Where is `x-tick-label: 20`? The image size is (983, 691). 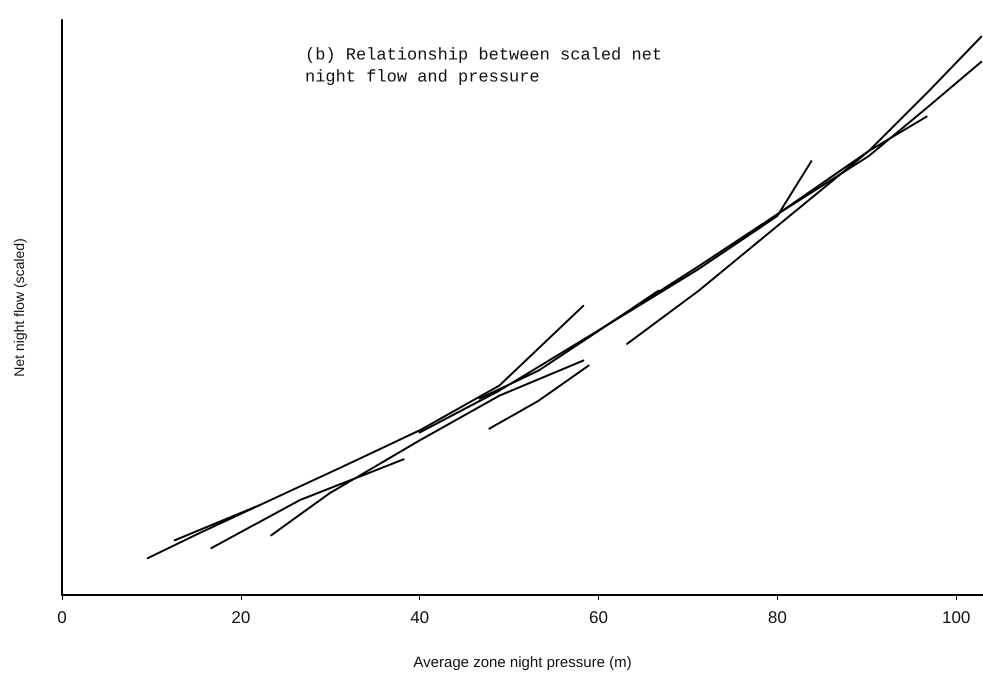
x-tick-label: 20 is located at coordinates (240, 617).